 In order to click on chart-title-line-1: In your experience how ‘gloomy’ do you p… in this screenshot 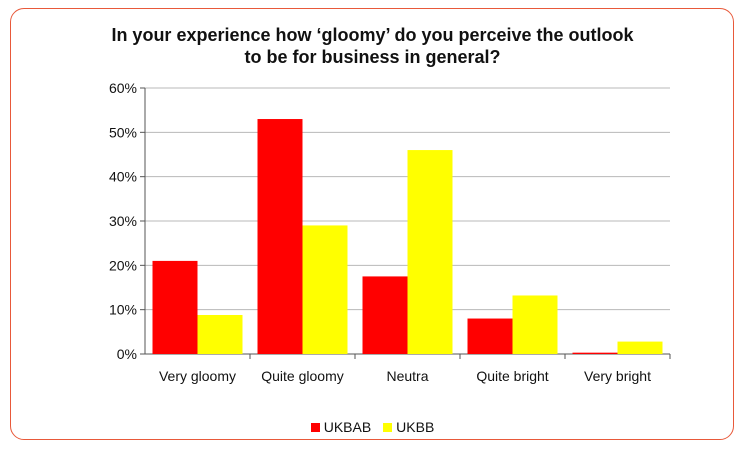, I will do `click(372, 35)`.